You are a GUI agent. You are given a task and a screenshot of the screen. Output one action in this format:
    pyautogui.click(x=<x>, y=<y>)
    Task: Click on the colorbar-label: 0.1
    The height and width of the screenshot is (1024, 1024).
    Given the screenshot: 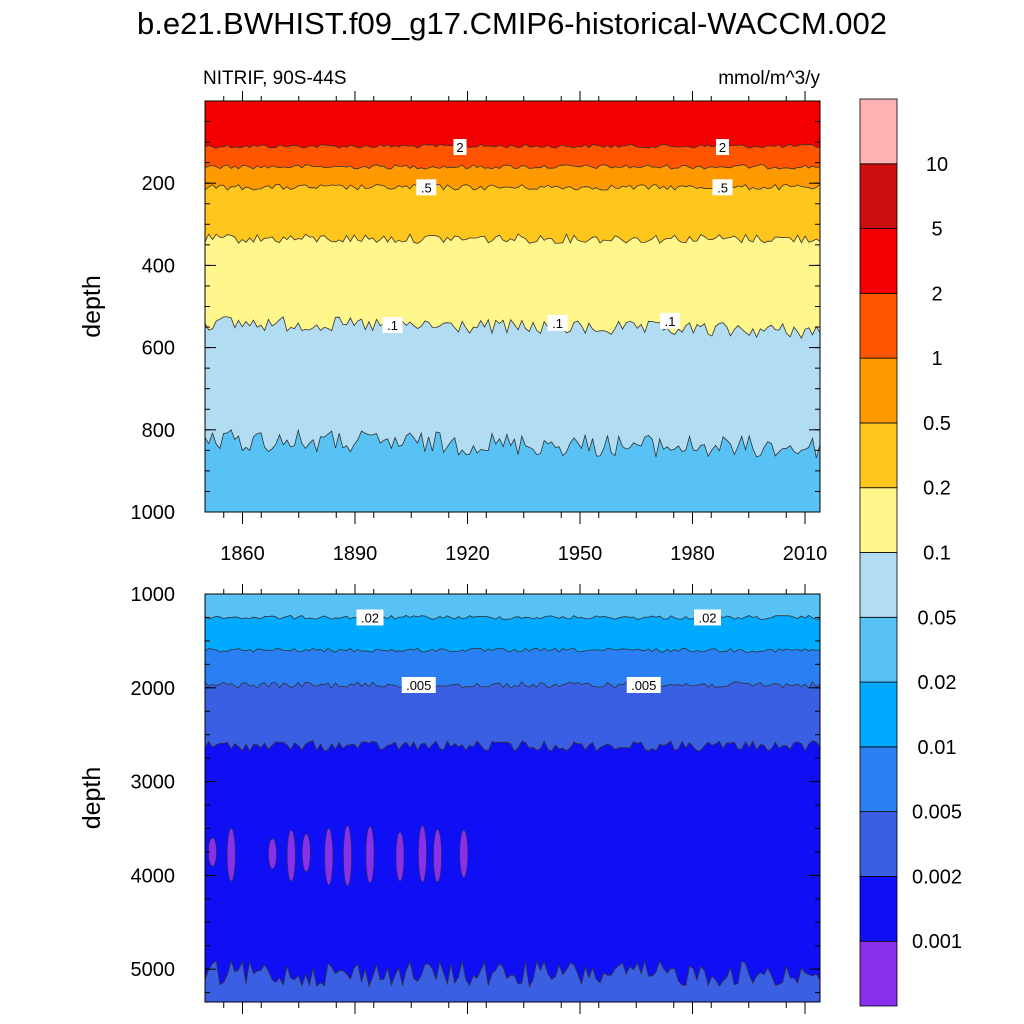 What is the action you would take?
    pyautogui.click(x=937, y=554)
    